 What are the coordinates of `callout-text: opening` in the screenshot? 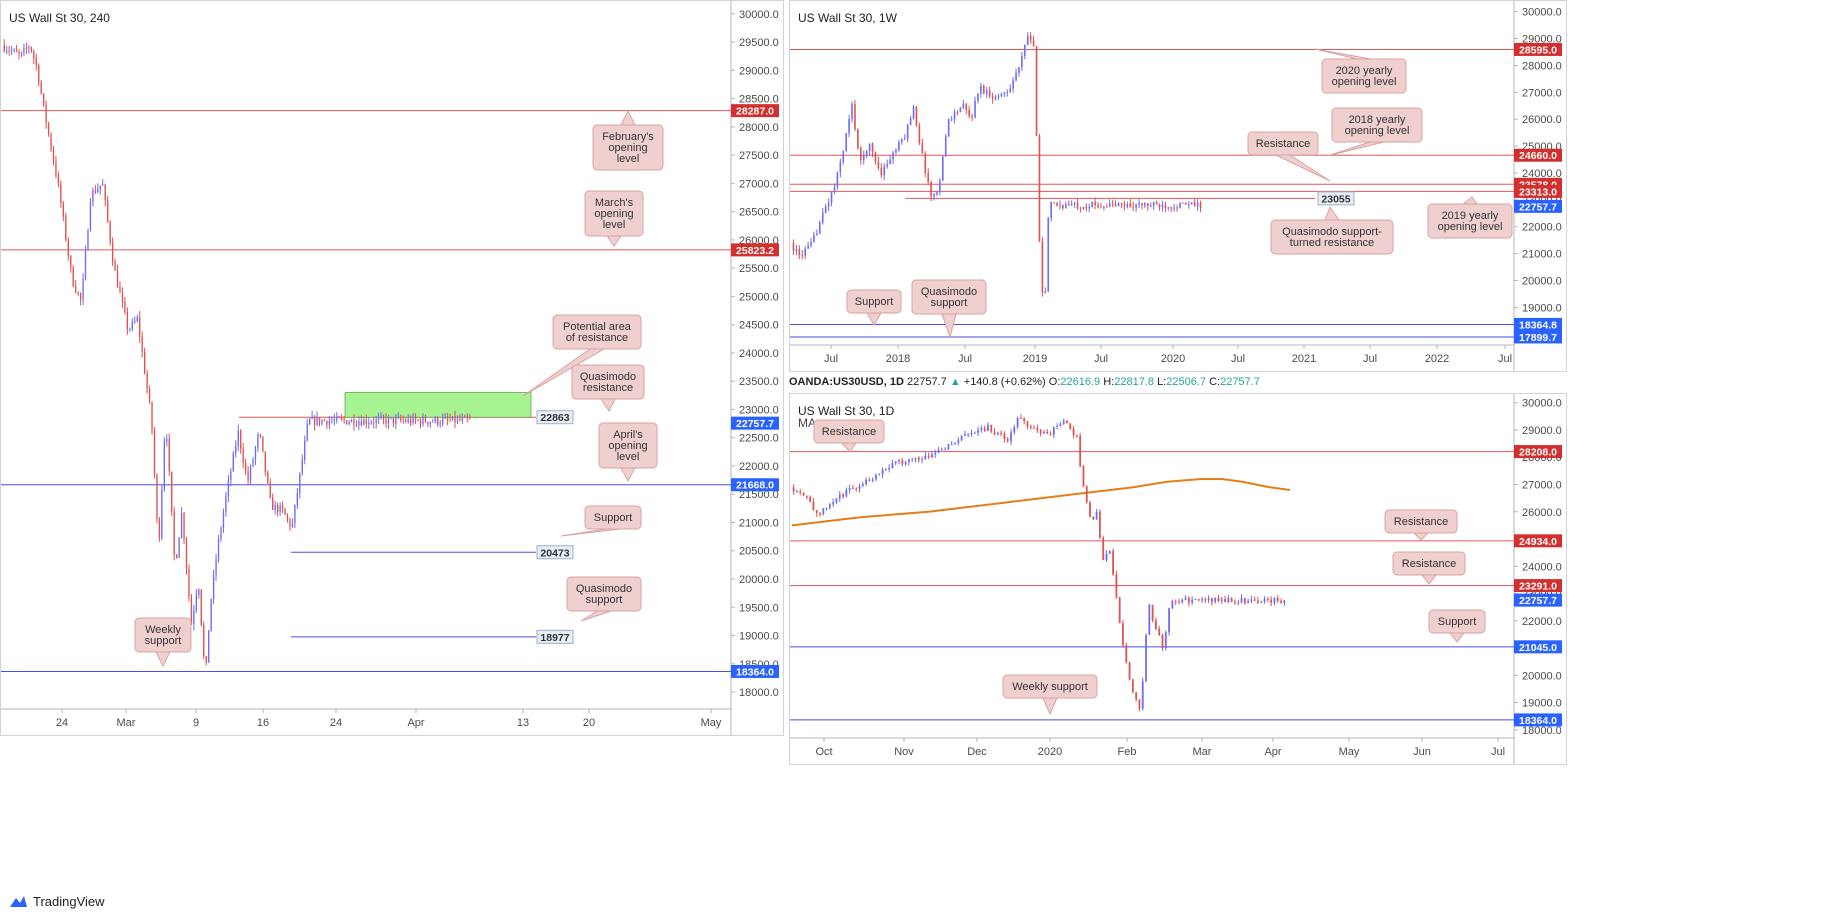 It's located at (627, 148).